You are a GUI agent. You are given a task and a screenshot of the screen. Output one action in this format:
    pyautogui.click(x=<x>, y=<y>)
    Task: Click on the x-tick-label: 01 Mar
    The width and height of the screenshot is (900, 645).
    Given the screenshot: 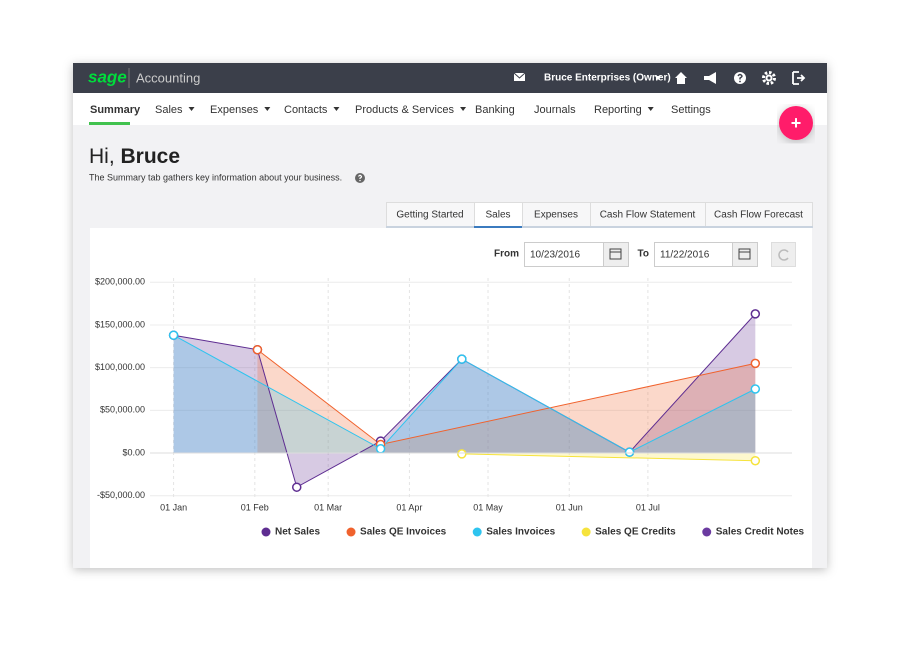 What is the action you would take?
    pyautogui.click(x=328, y=507)
    